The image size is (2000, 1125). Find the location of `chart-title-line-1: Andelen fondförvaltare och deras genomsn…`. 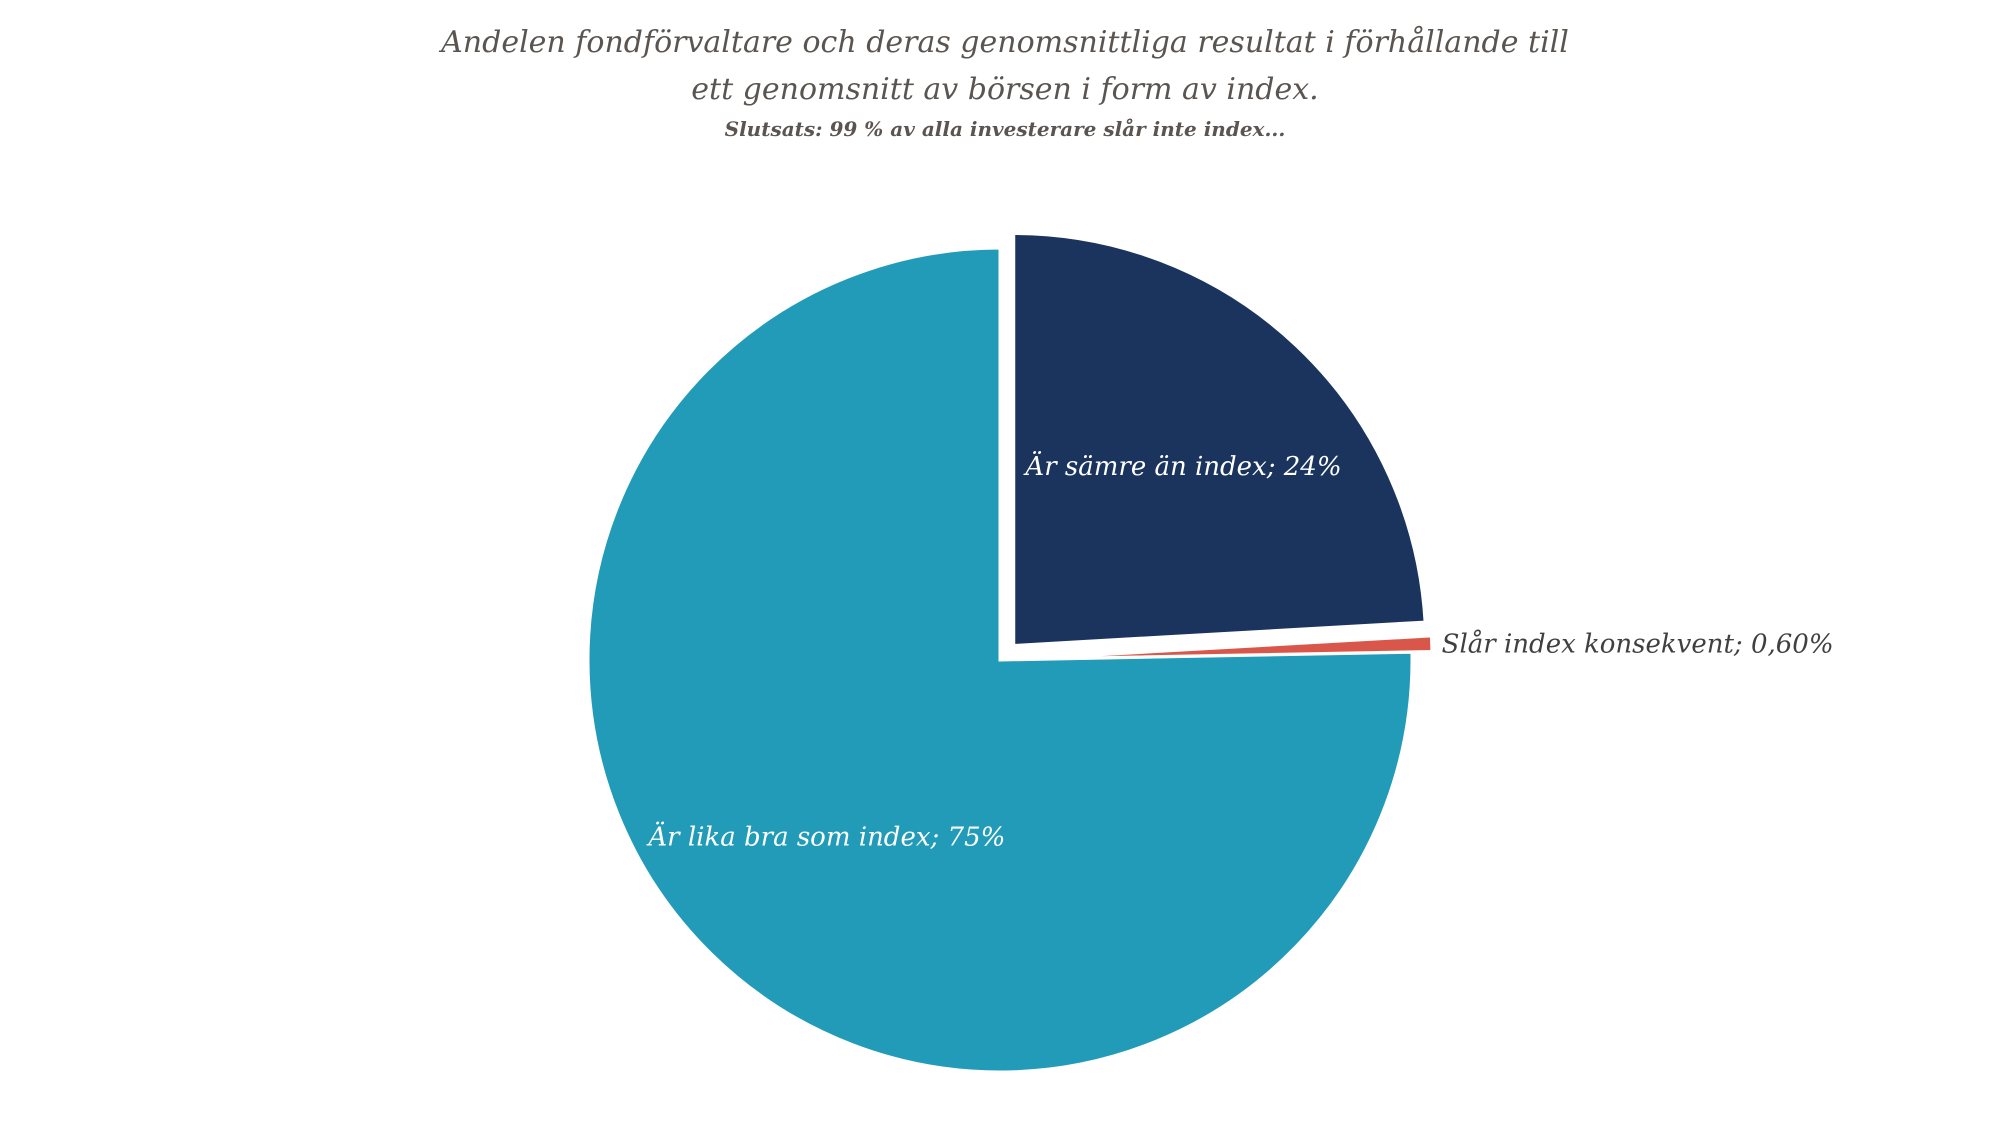

chart-title-line-1: Andelen fondförvaltare och deras genomsn… is located at coordinates (1003, 42).